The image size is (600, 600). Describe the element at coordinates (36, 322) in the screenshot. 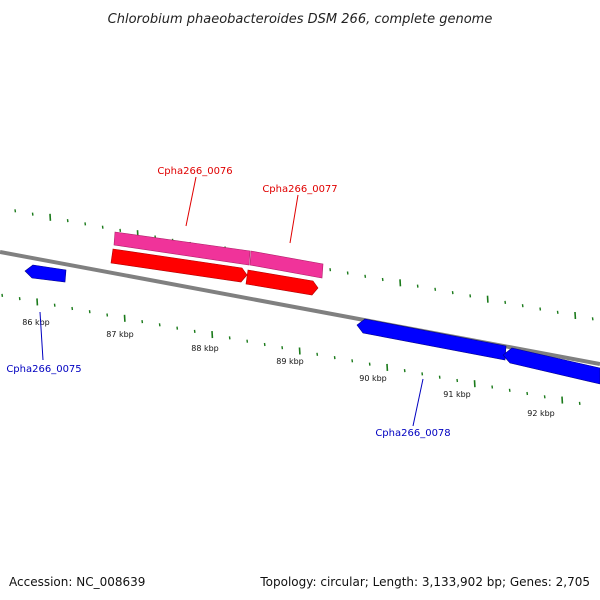

I see `scale-label: 86 kbp` at that location.